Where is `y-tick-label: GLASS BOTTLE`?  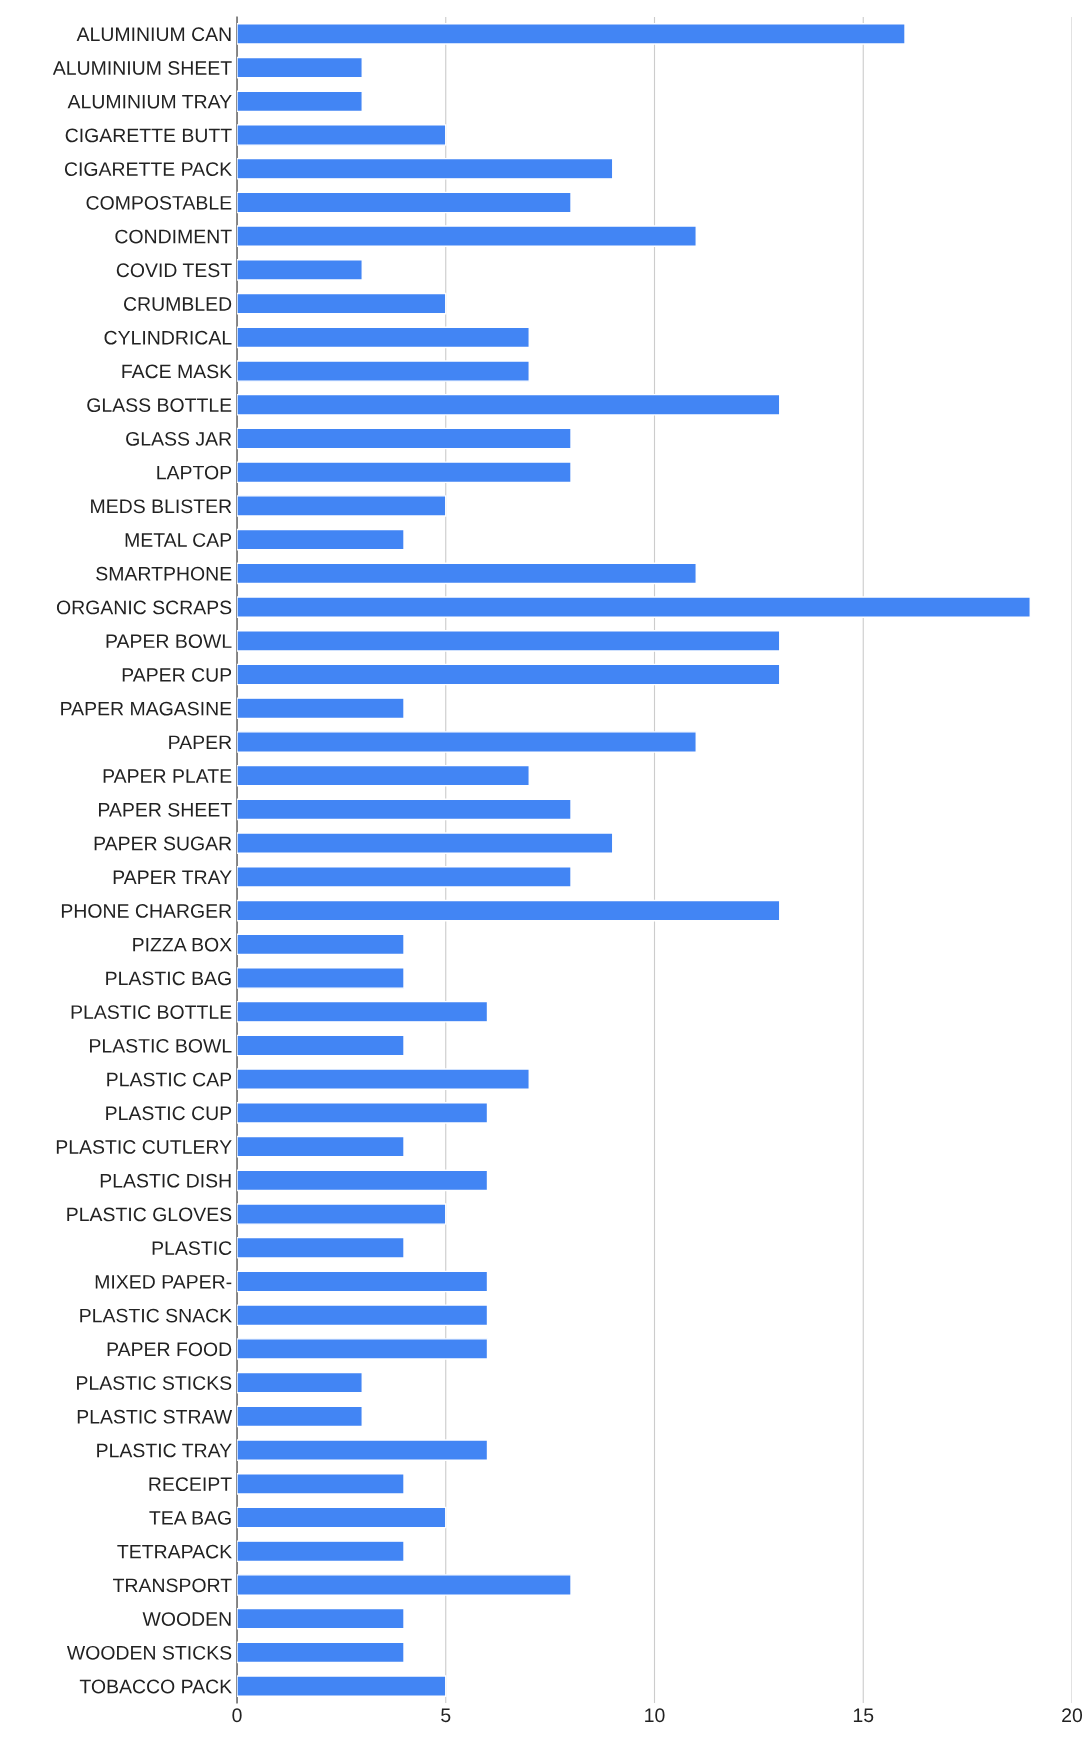
y-tick-label: GLASS BOTTLE is located at coordinates (159, 405).